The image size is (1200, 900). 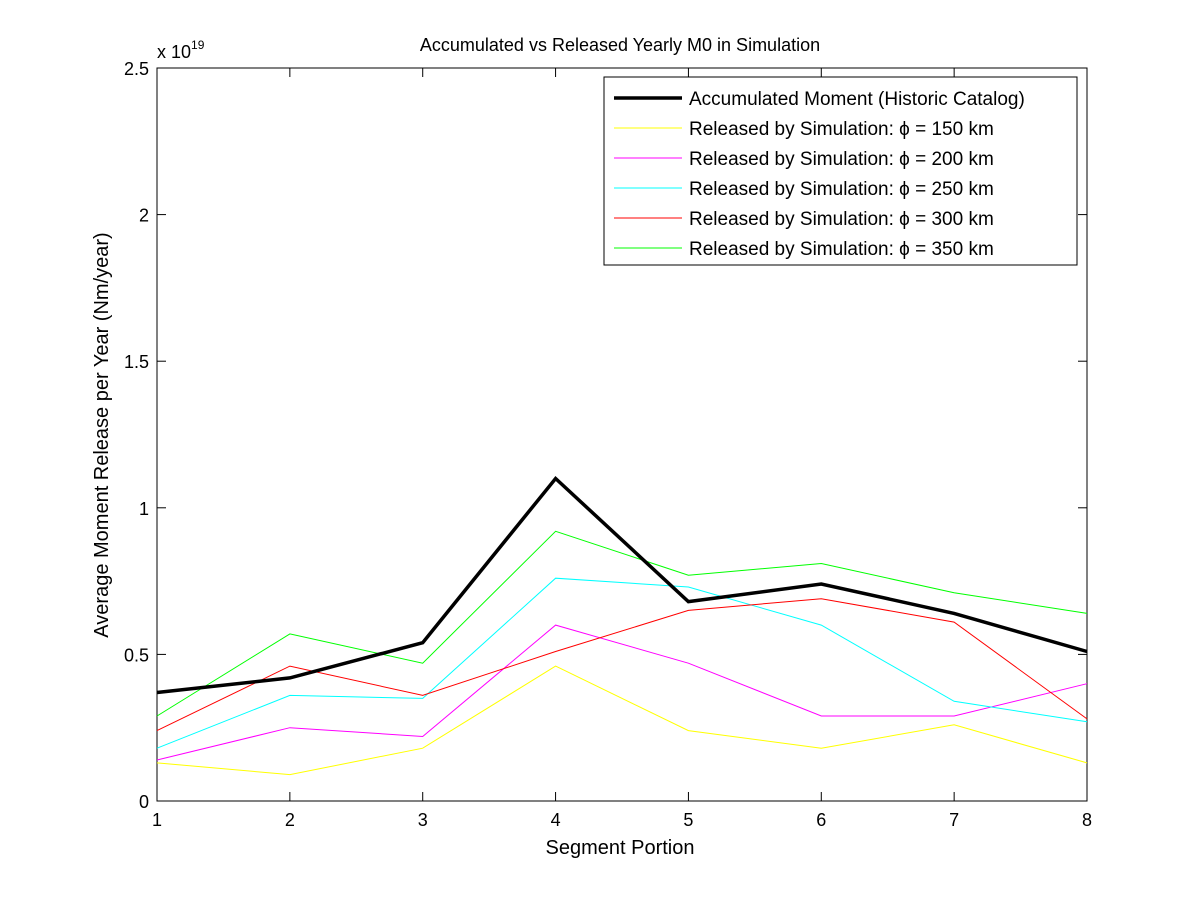 What do you see at coordinates (136, 362) in the screenshot?
I see `y-tick-label: 1.5` at bounding box center [136, 362].